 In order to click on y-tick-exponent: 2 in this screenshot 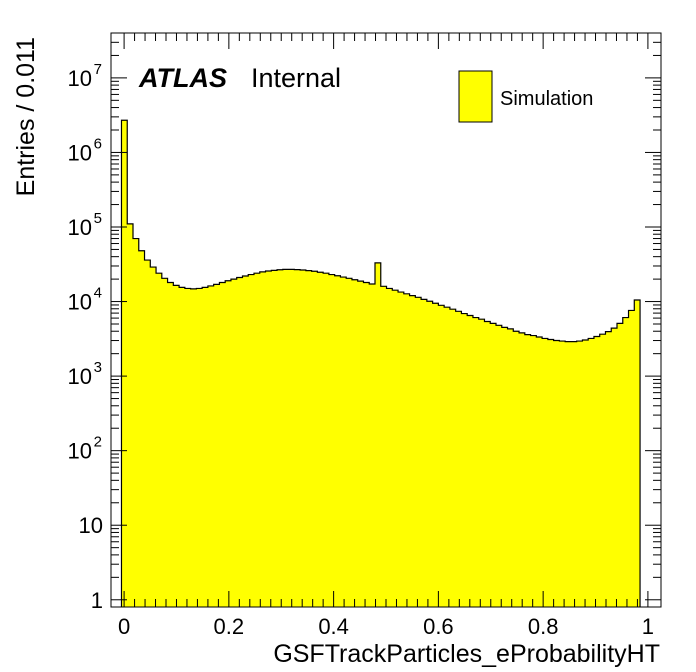, I will do `click(98, 442)`.